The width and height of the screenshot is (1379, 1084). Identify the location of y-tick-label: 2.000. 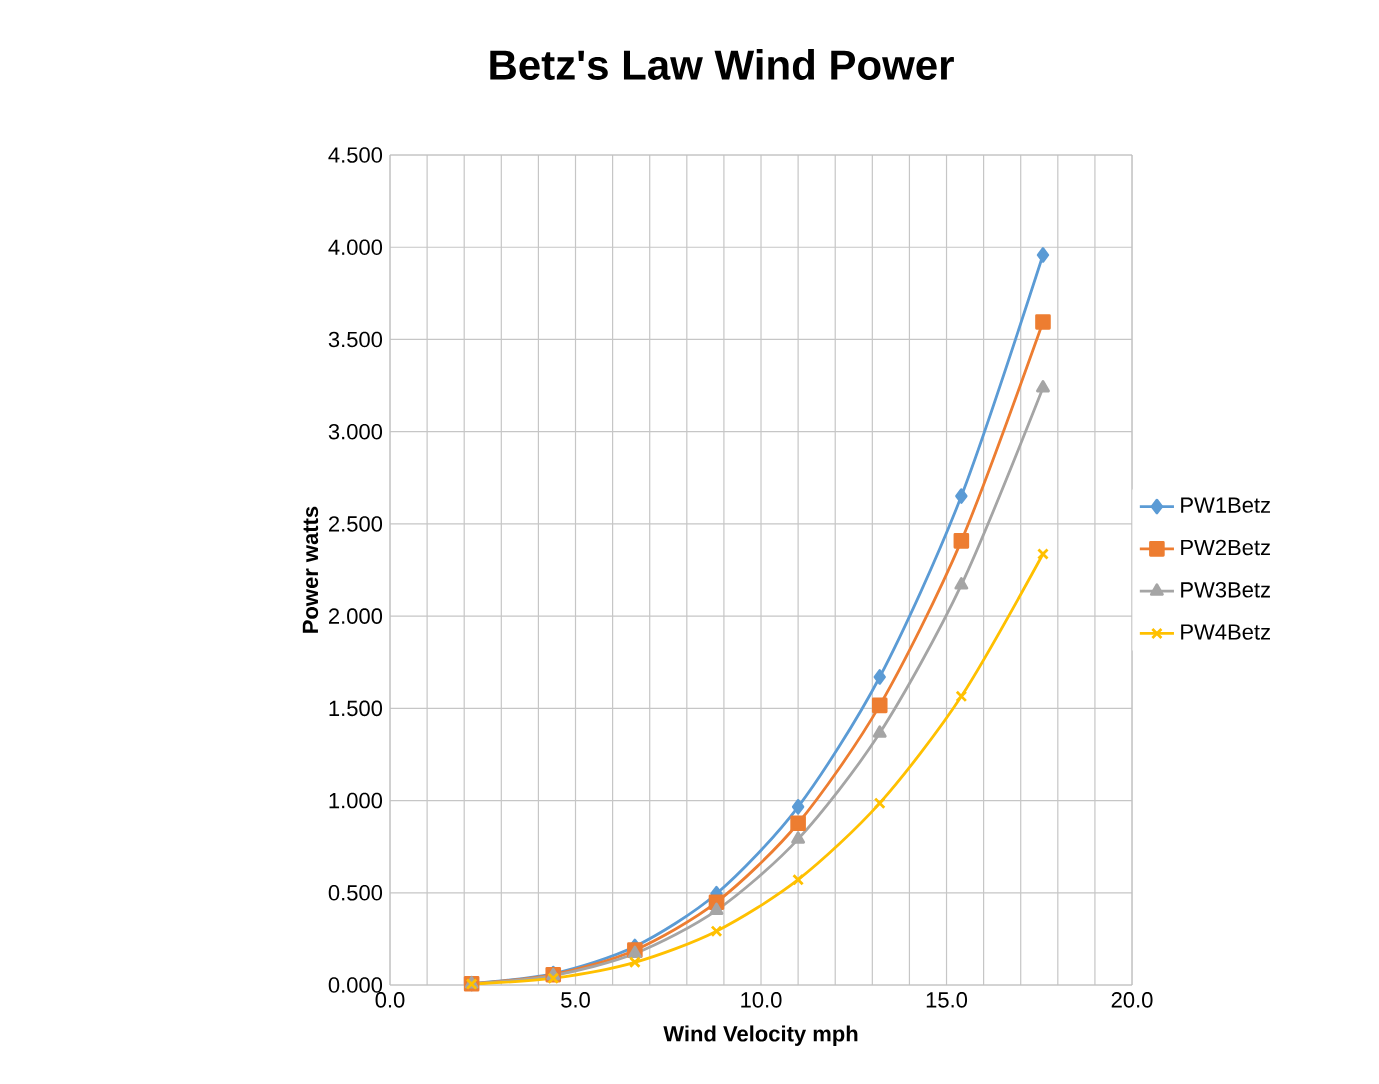
(355, 616).